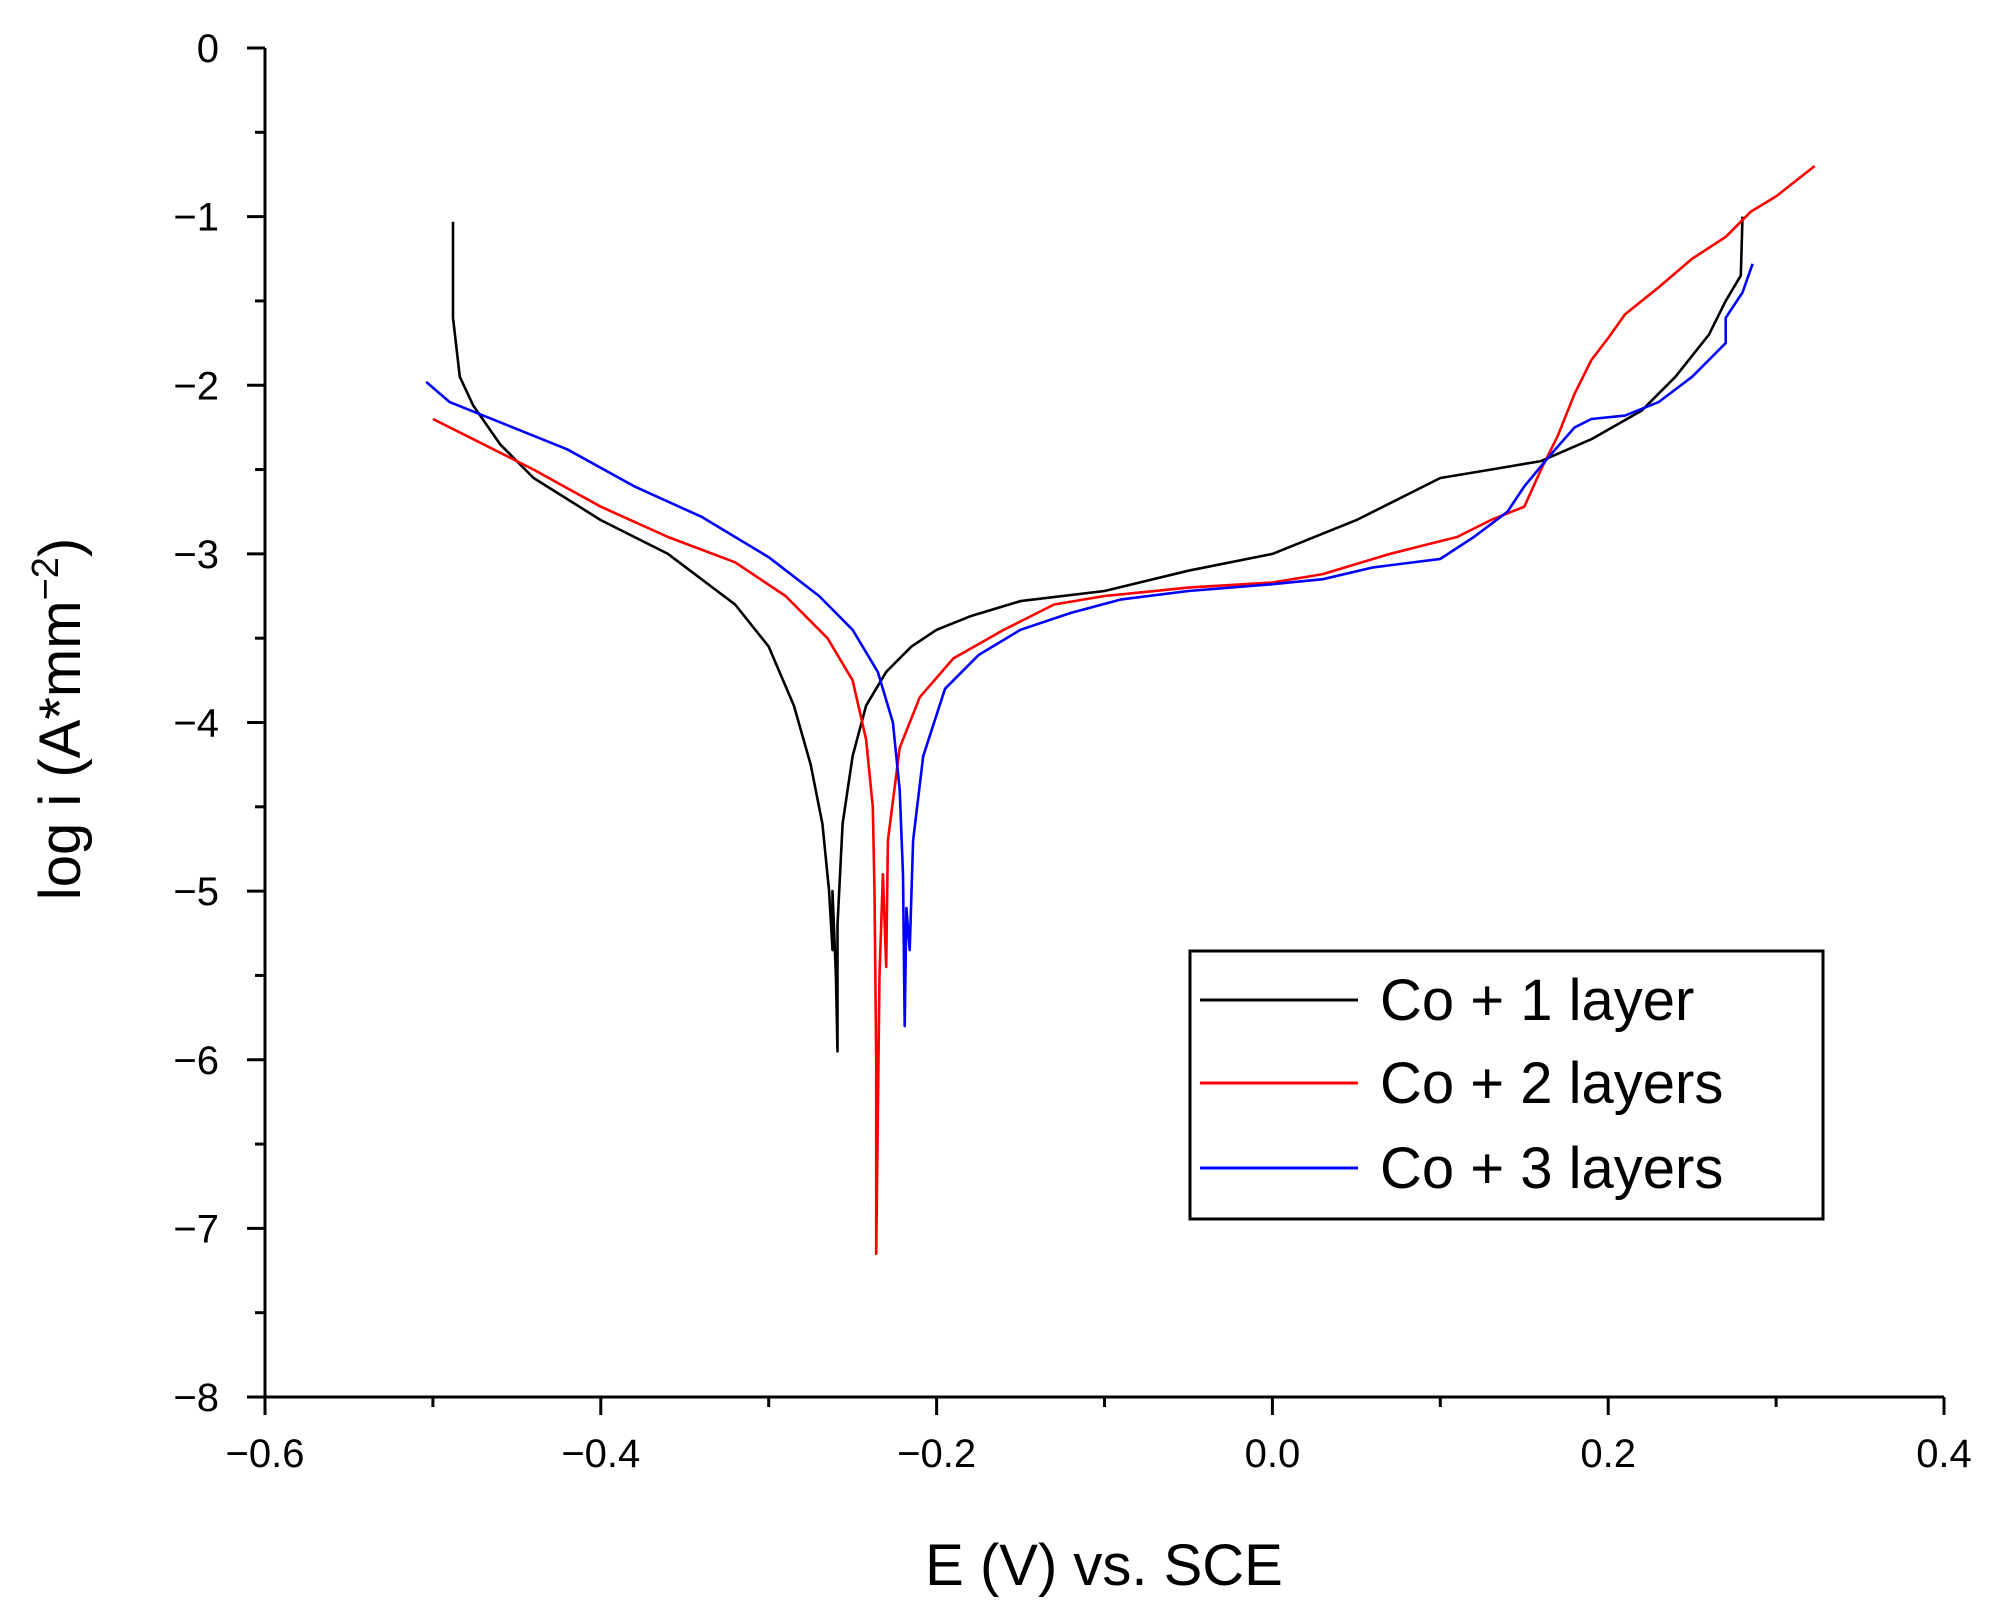 This screenshot has height=1622, width=1999. I want to click on legend-label-2: Co + 2 layers, so click(1551, 1083).